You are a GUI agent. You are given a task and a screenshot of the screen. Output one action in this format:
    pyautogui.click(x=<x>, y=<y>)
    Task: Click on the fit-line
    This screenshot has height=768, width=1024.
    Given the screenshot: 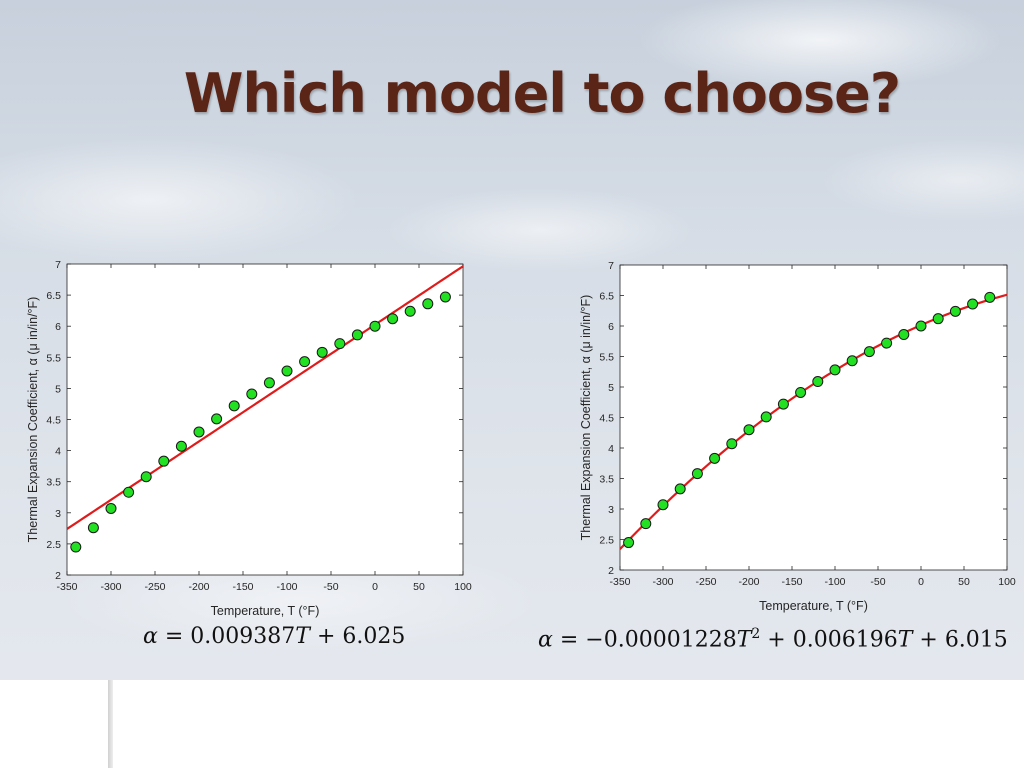 What is the action you would take?
    pyautogui.click(x=265, y=397)
    